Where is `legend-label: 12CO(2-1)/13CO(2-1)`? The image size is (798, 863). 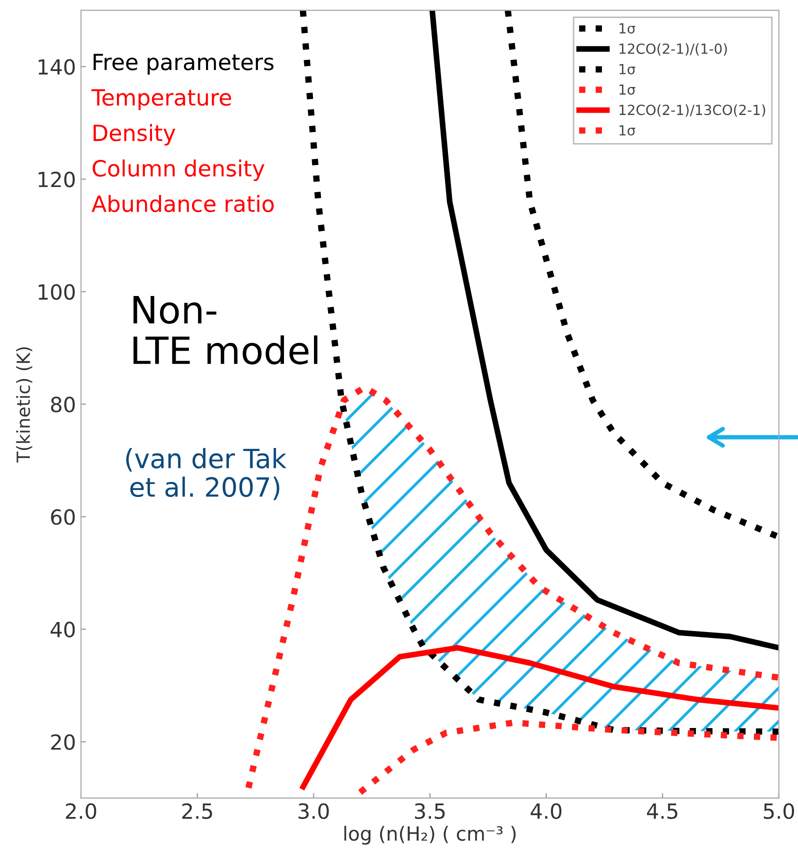 legend-label: 12CO(2-1)/13CO(2-1) is located at coordinates (693, 110).